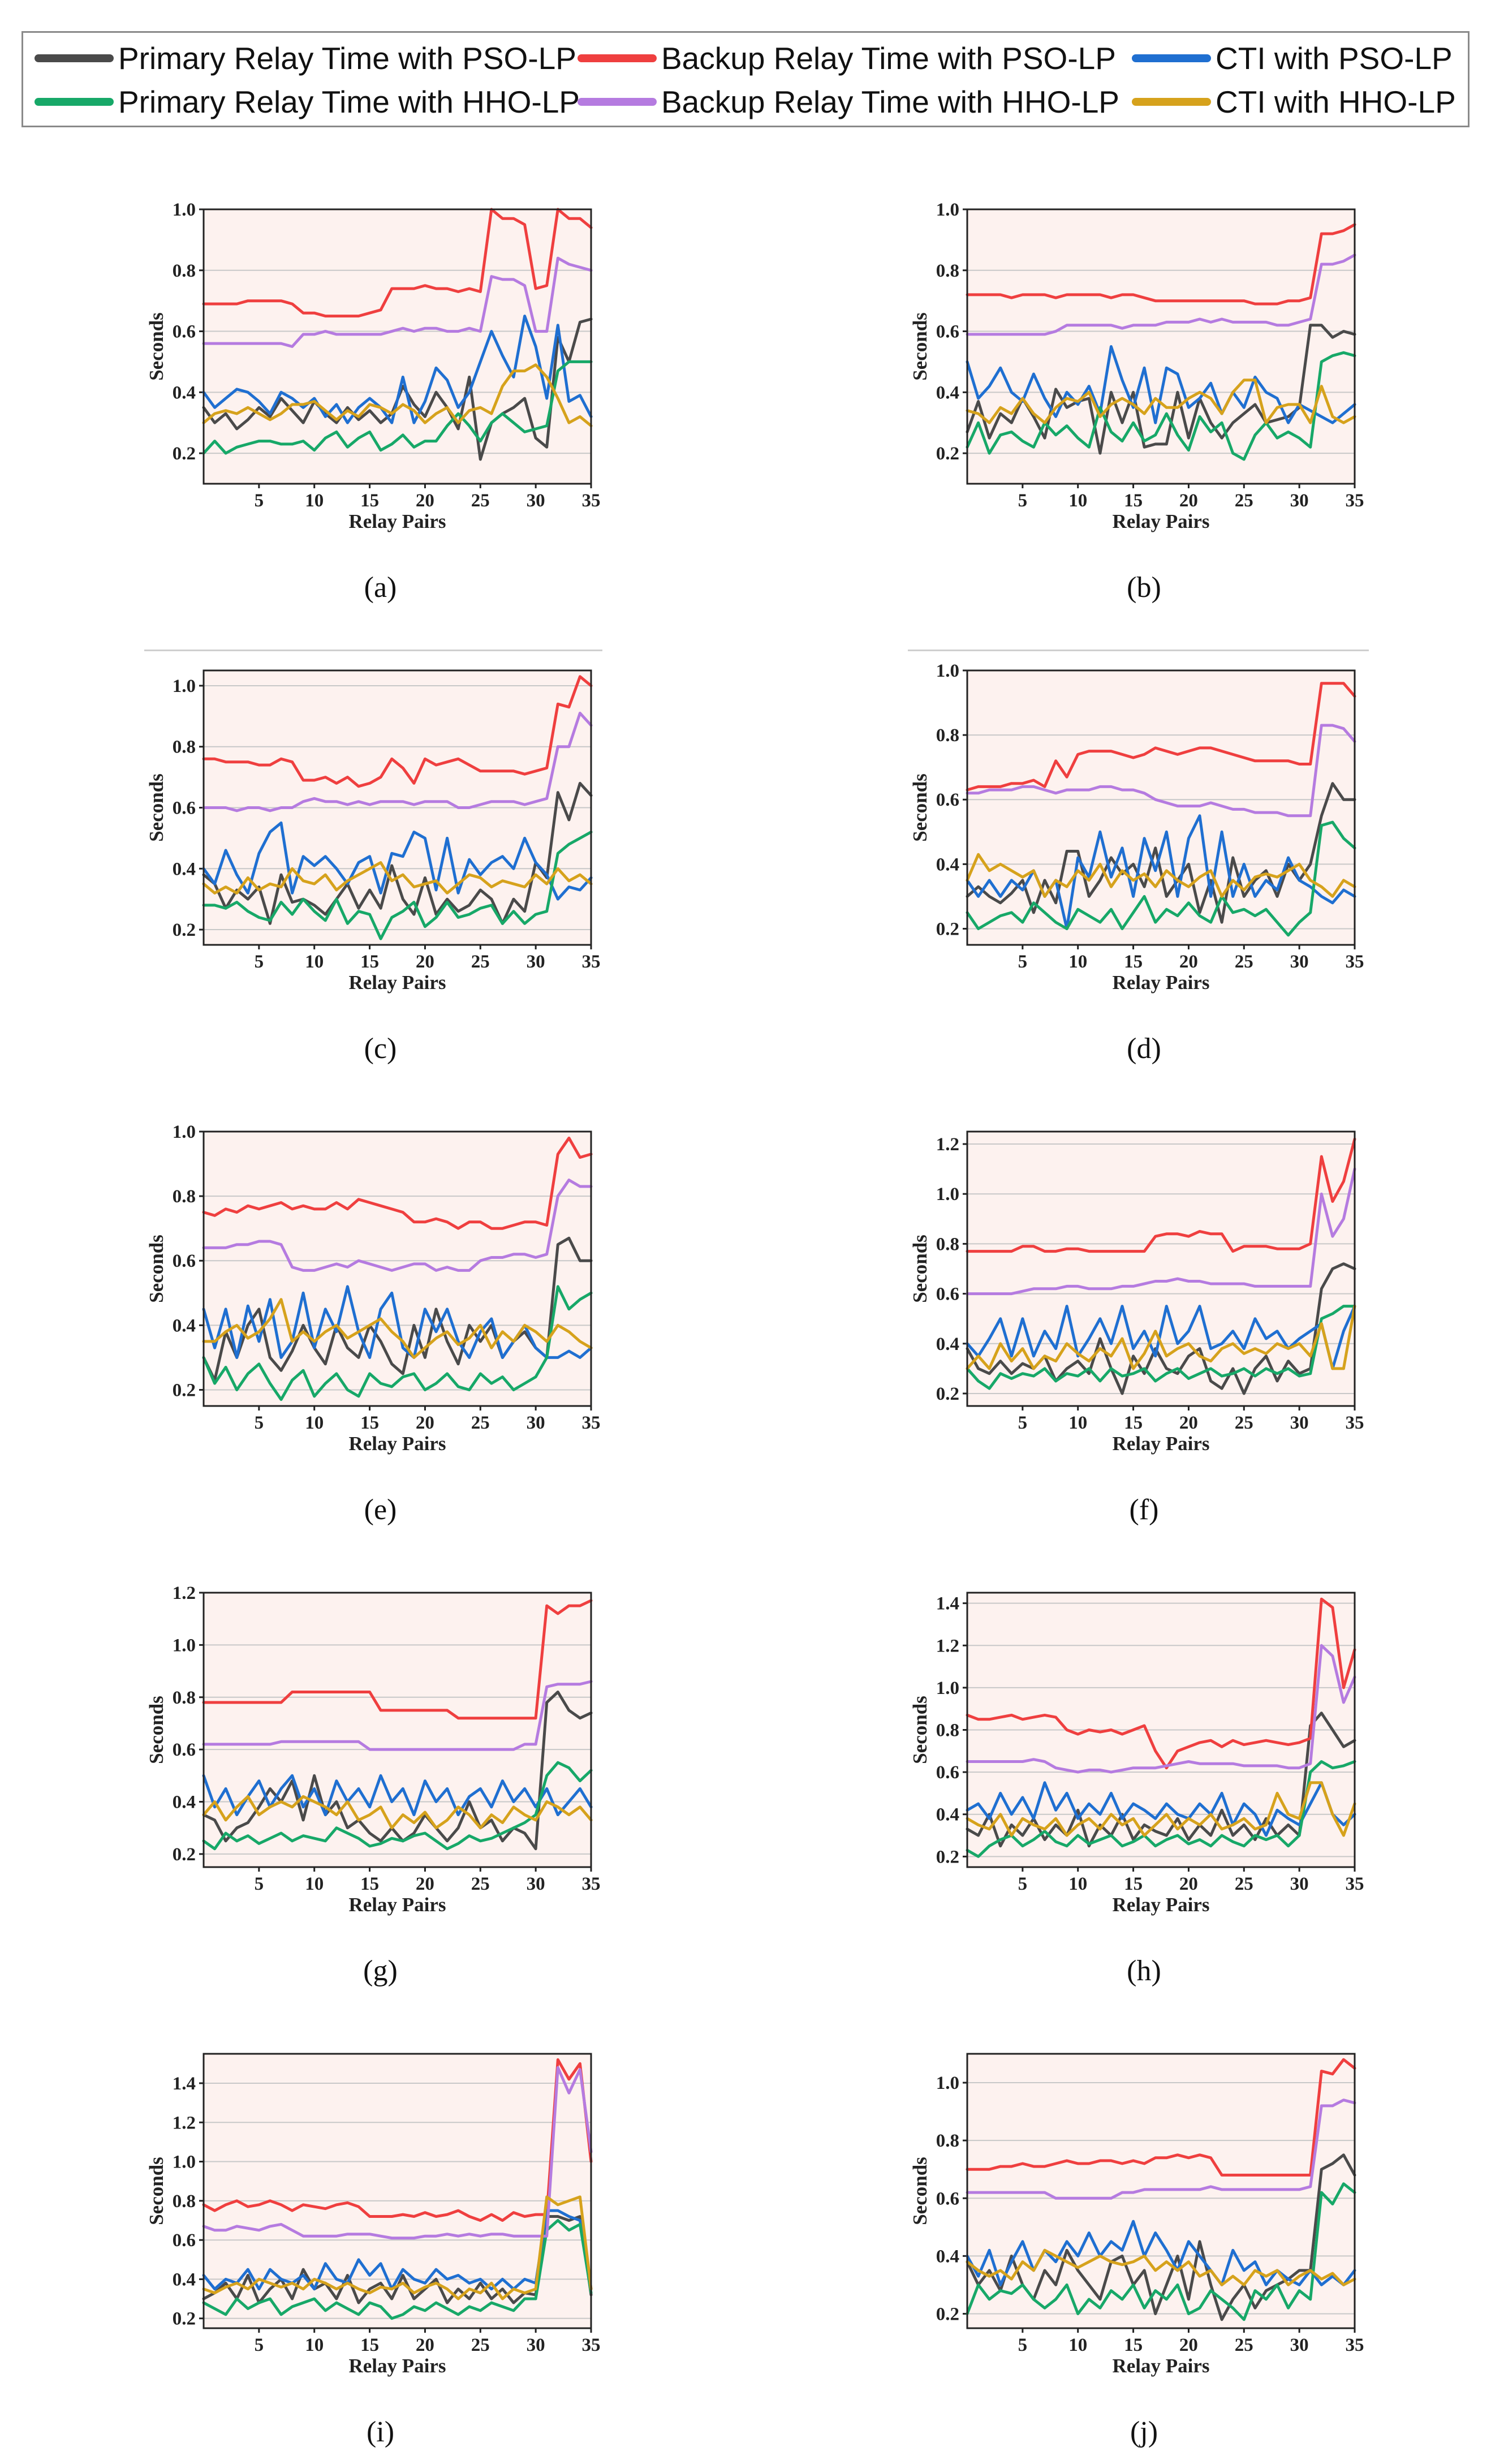 This screenshot has width=1491, height=2464. Describe the element at coordinates (373, 650) in the screenshot. I see `panel-separator-left` at that location.